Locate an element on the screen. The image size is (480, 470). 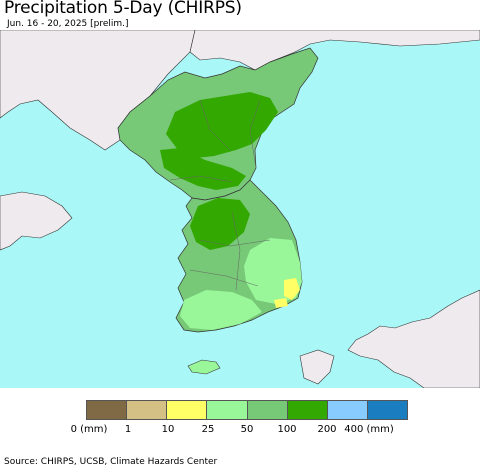
jeju-island is located at coordinates (204, 367).